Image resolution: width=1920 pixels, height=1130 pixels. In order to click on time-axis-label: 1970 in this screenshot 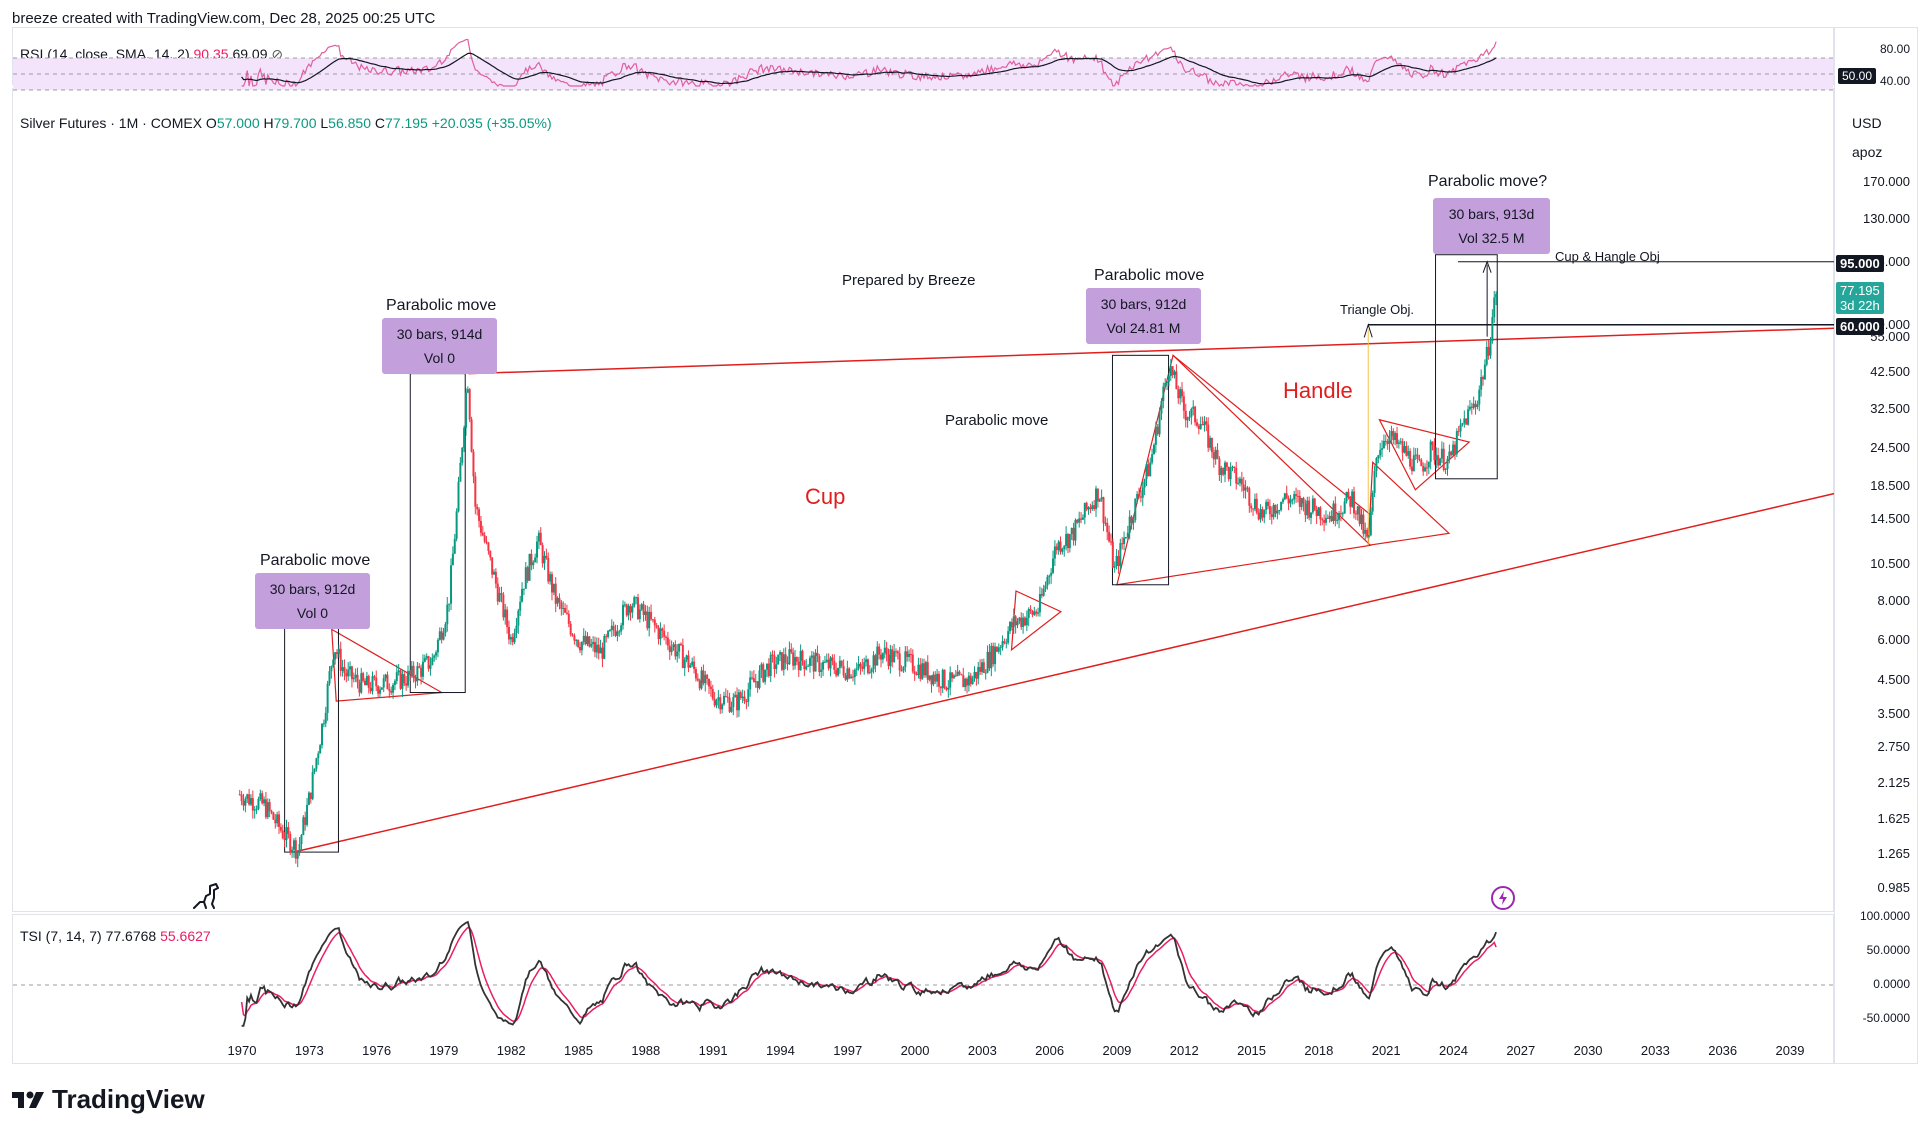, I will do `click(242, 1050)`.